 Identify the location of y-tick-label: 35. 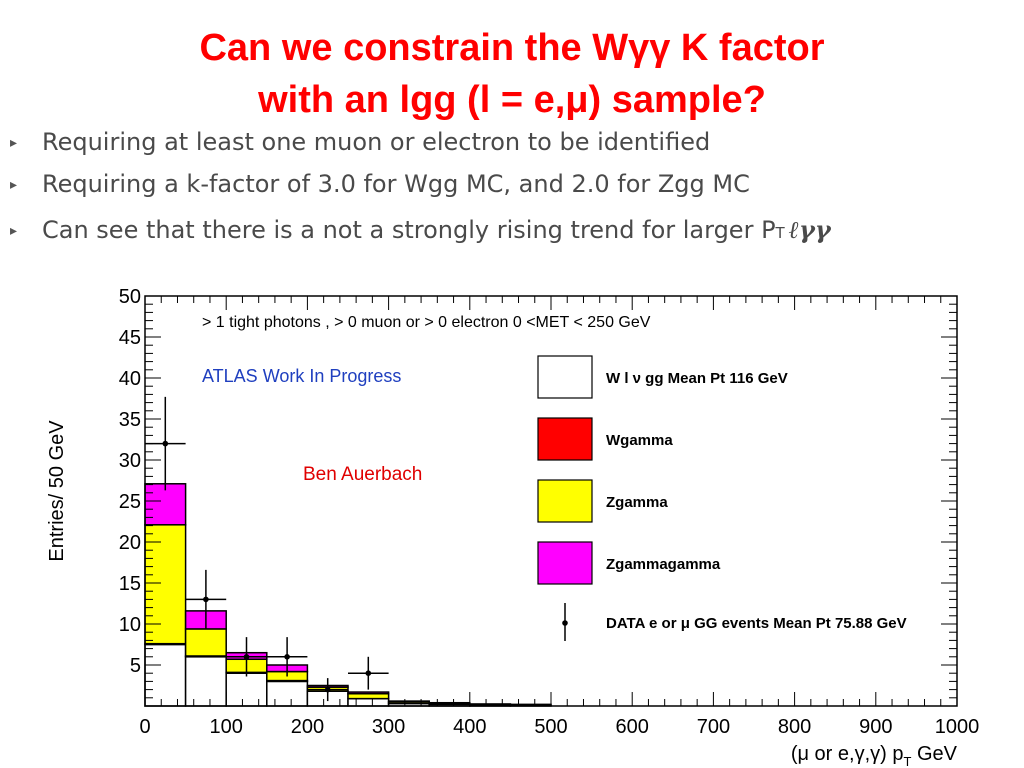
(130, 420).